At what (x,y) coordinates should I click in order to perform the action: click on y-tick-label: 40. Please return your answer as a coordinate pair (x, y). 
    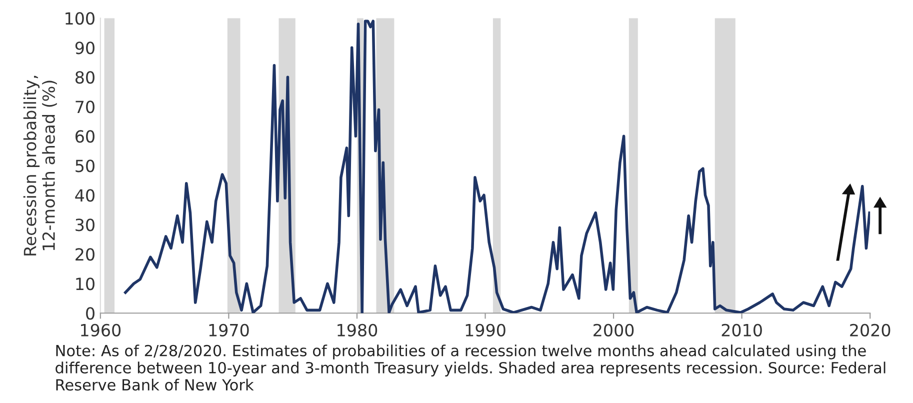
    Looking at the image, I should click on (84, 195).